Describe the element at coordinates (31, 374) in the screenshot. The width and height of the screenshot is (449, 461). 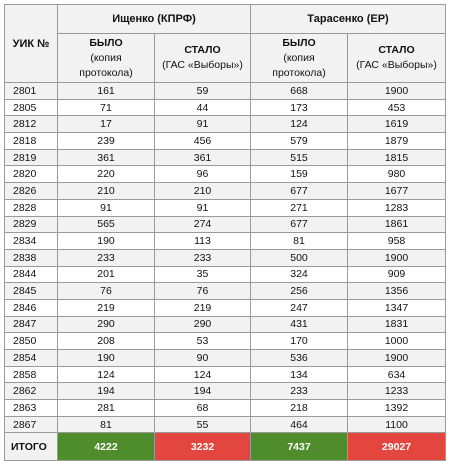
I see `uik-number-cell: 2858` at that location.